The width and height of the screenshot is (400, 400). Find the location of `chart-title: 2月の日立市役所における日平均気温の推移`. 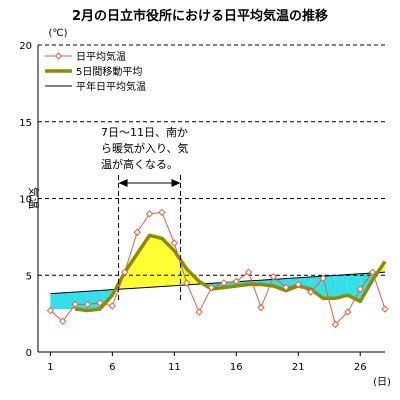

chart-title: 2月の日立市役所における日平均気温の推移 is located at coordinates (200, 16).